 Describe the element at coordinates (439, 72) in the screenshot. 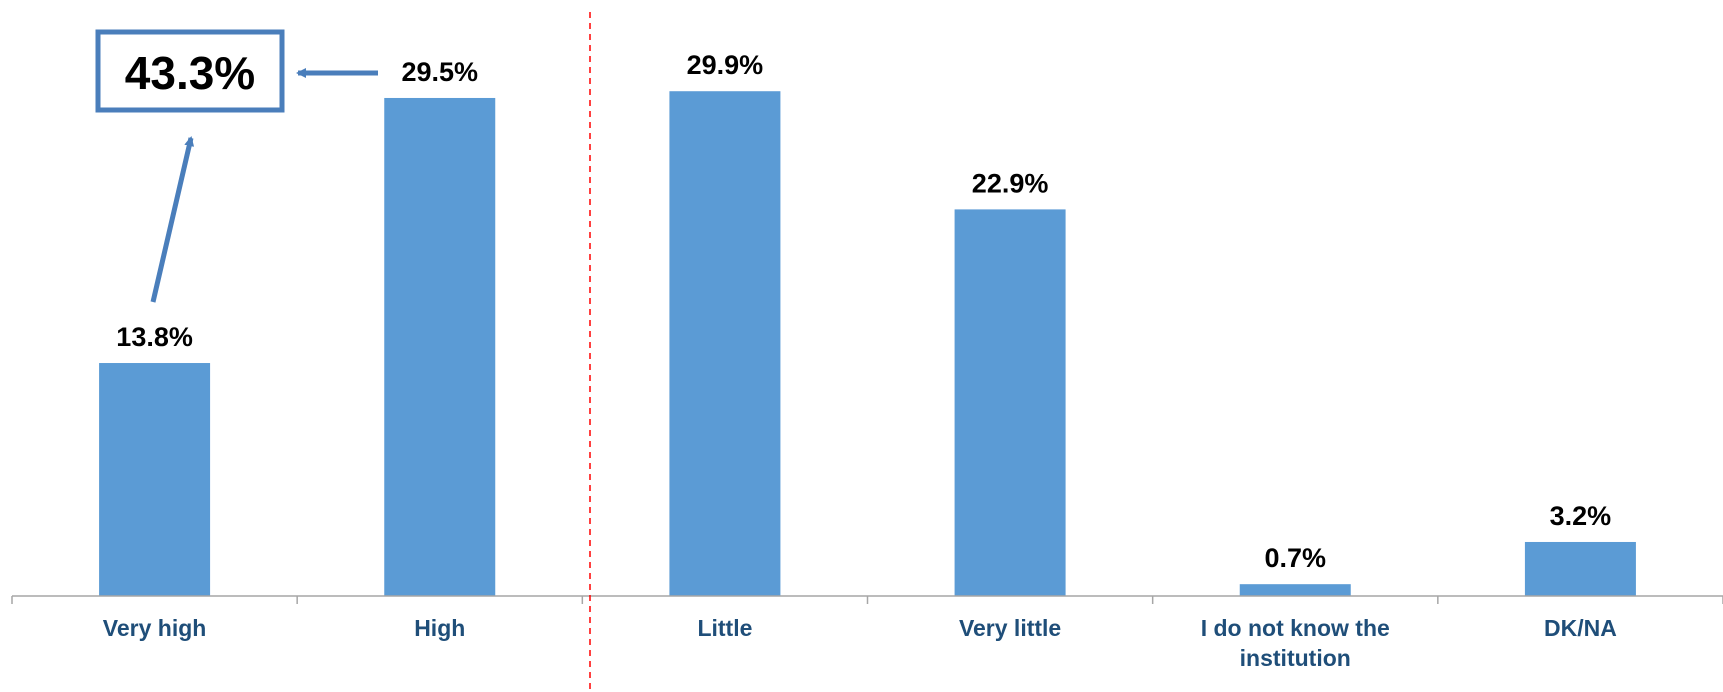

I see `data-label: 29.5%` at that location.